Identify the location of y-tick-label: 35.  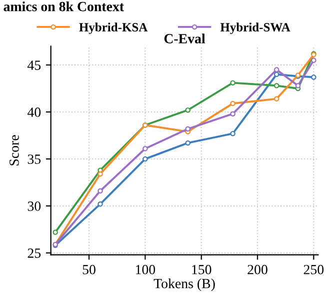
(34, 159).